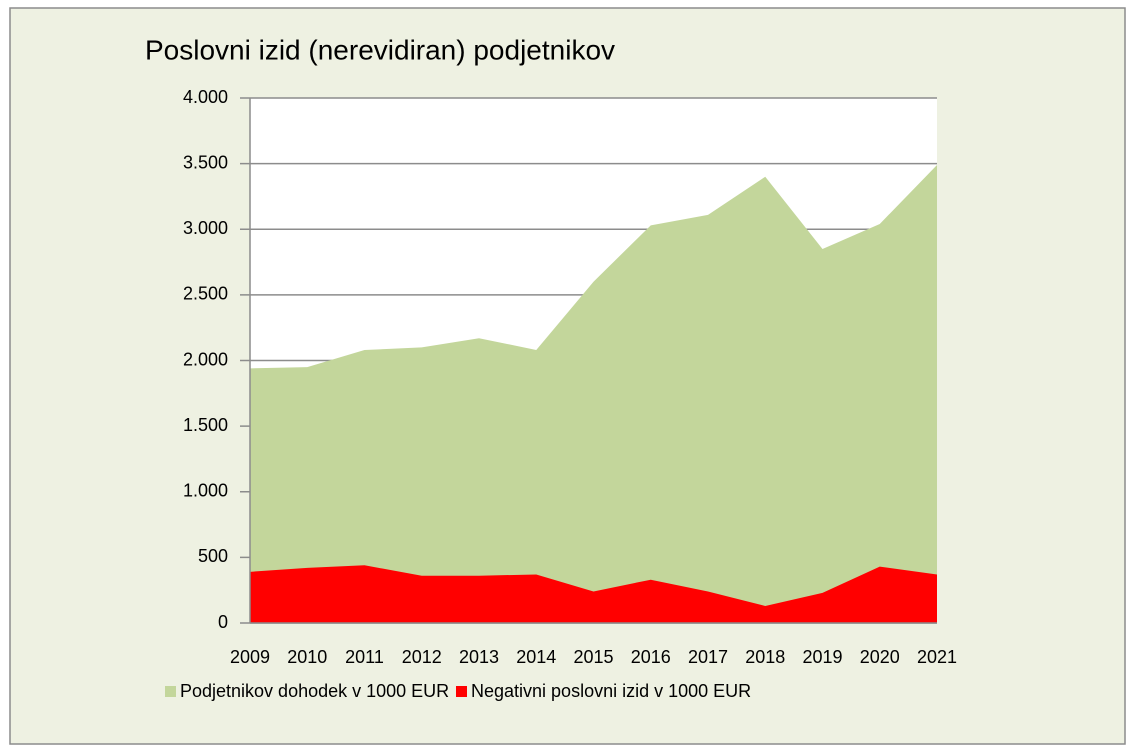 The height and width of the screenshot is (745, 1126). Describe the element at coordinates (822, 657) in the screenshot. I see `x-tick-label: 2019` at that location.